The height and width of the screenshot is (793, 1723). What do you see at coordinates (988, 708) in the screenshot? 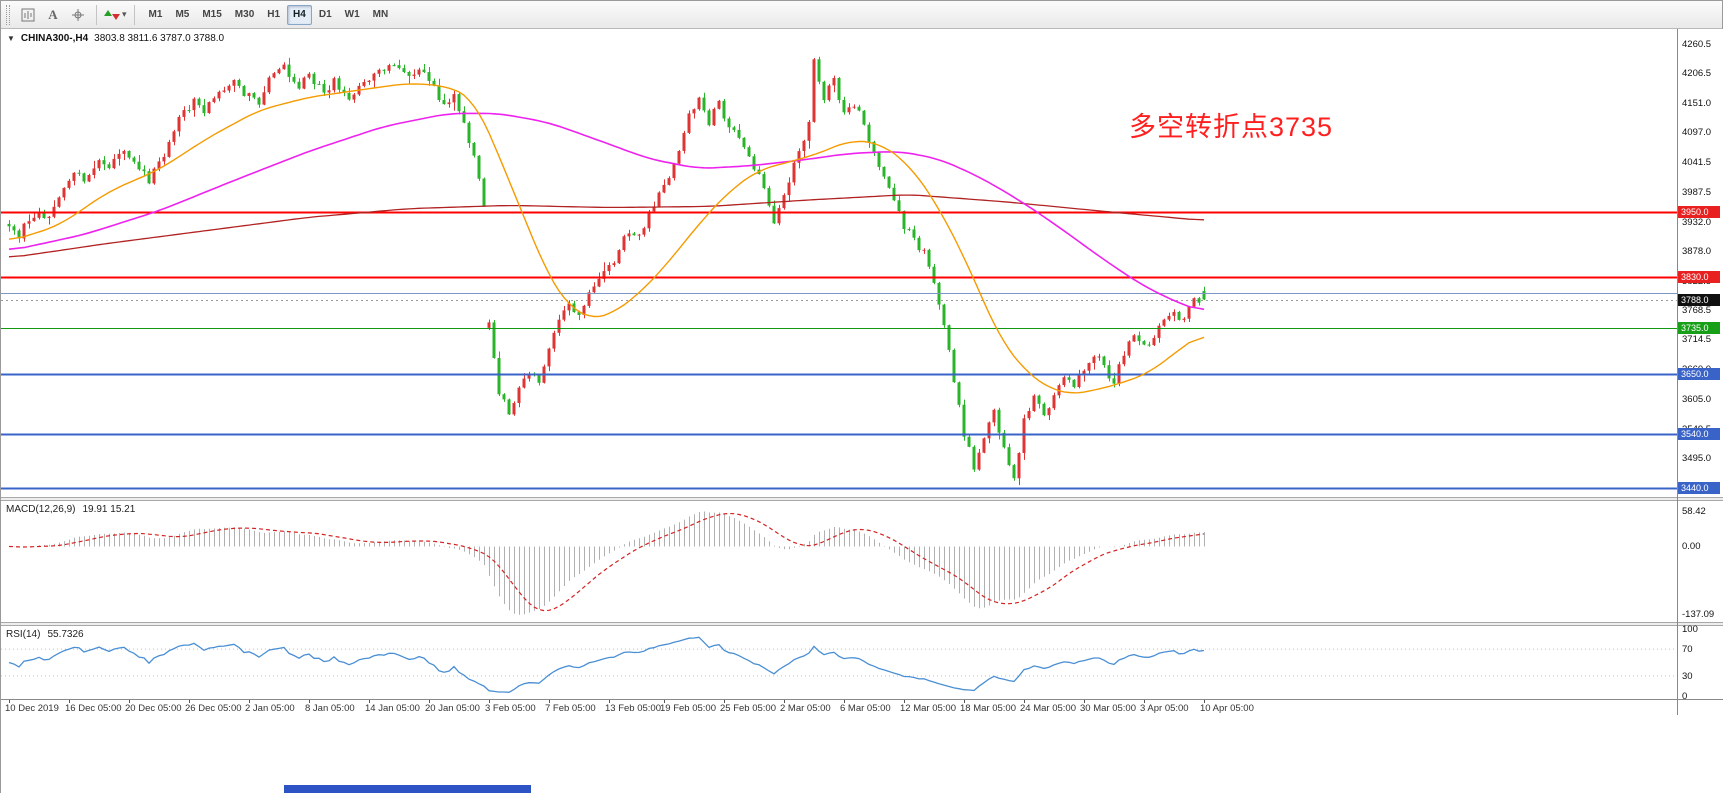
I see `time-axis-label: 18 Mar 05:00` at bounding box center [988, 708].